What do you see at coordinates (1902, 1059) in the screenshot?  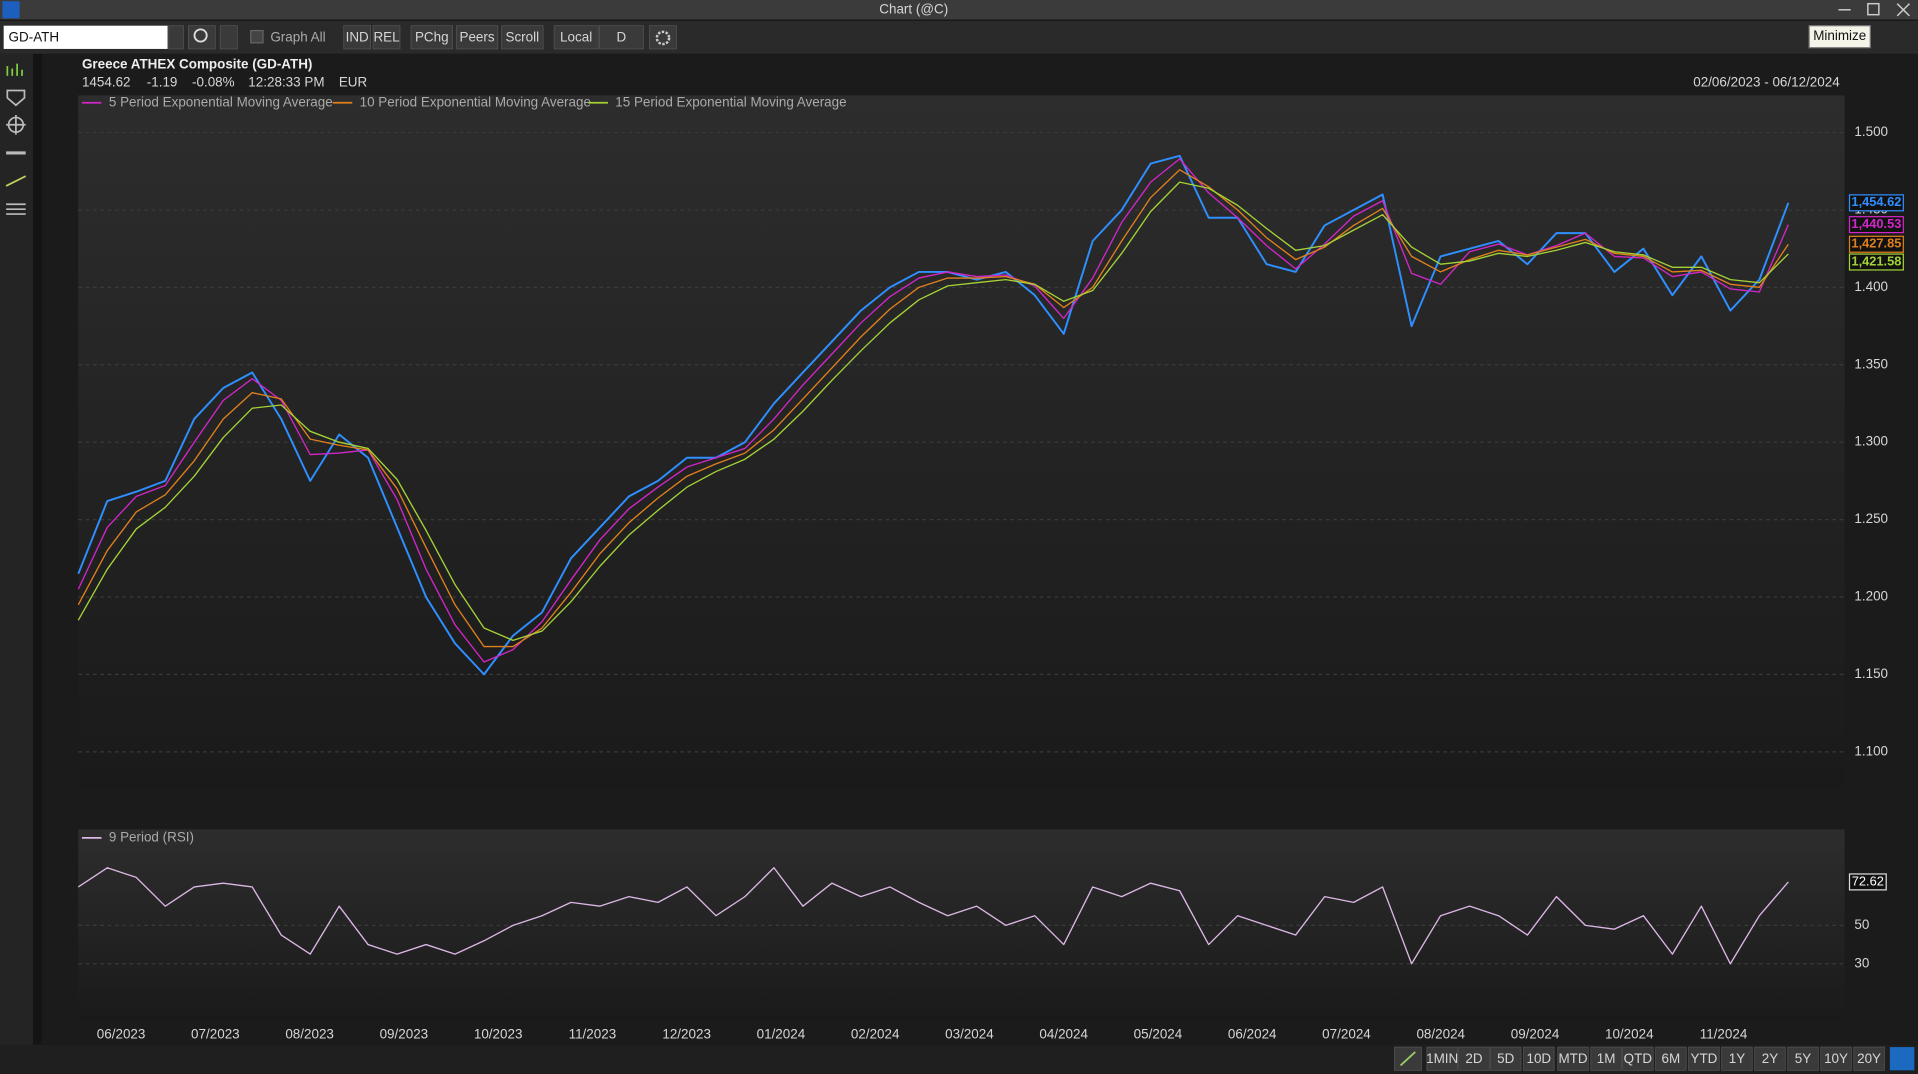 I see `calendar-button` at bounding box center [1902, 1059].